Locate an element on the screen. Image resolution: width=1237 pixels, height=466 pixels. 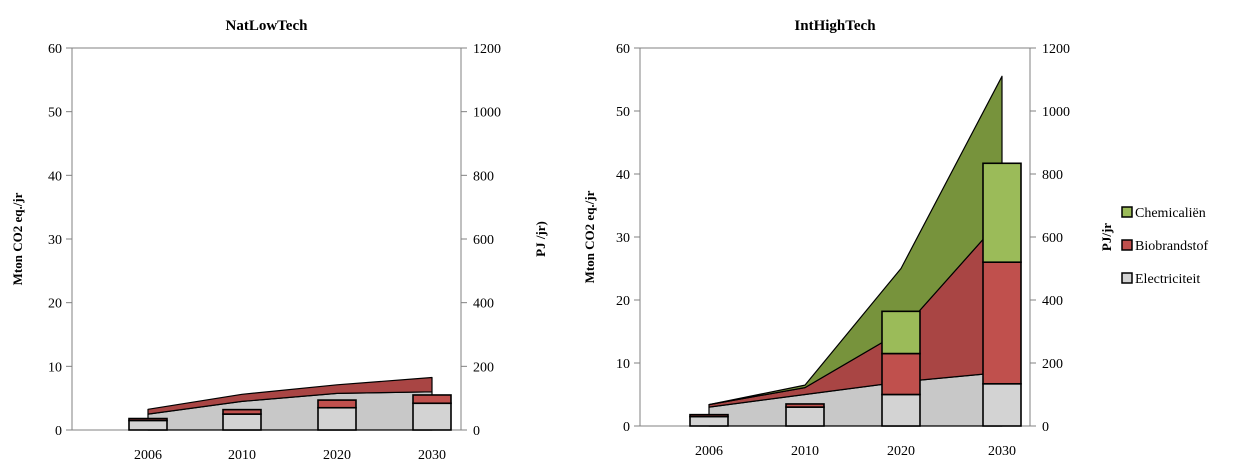
legend-label-chemicaliën: Chemicaliën is located at coordinates (1170, 213).